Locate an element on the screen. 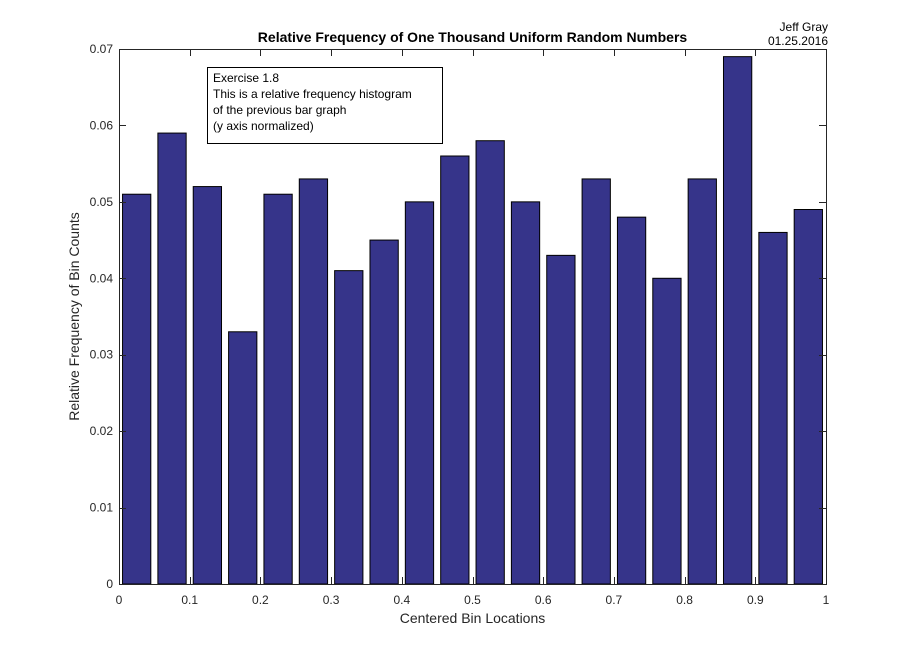 The image size is (914, 656). annotation-line: (y axis normalized) is located at coordinates (263, 126).